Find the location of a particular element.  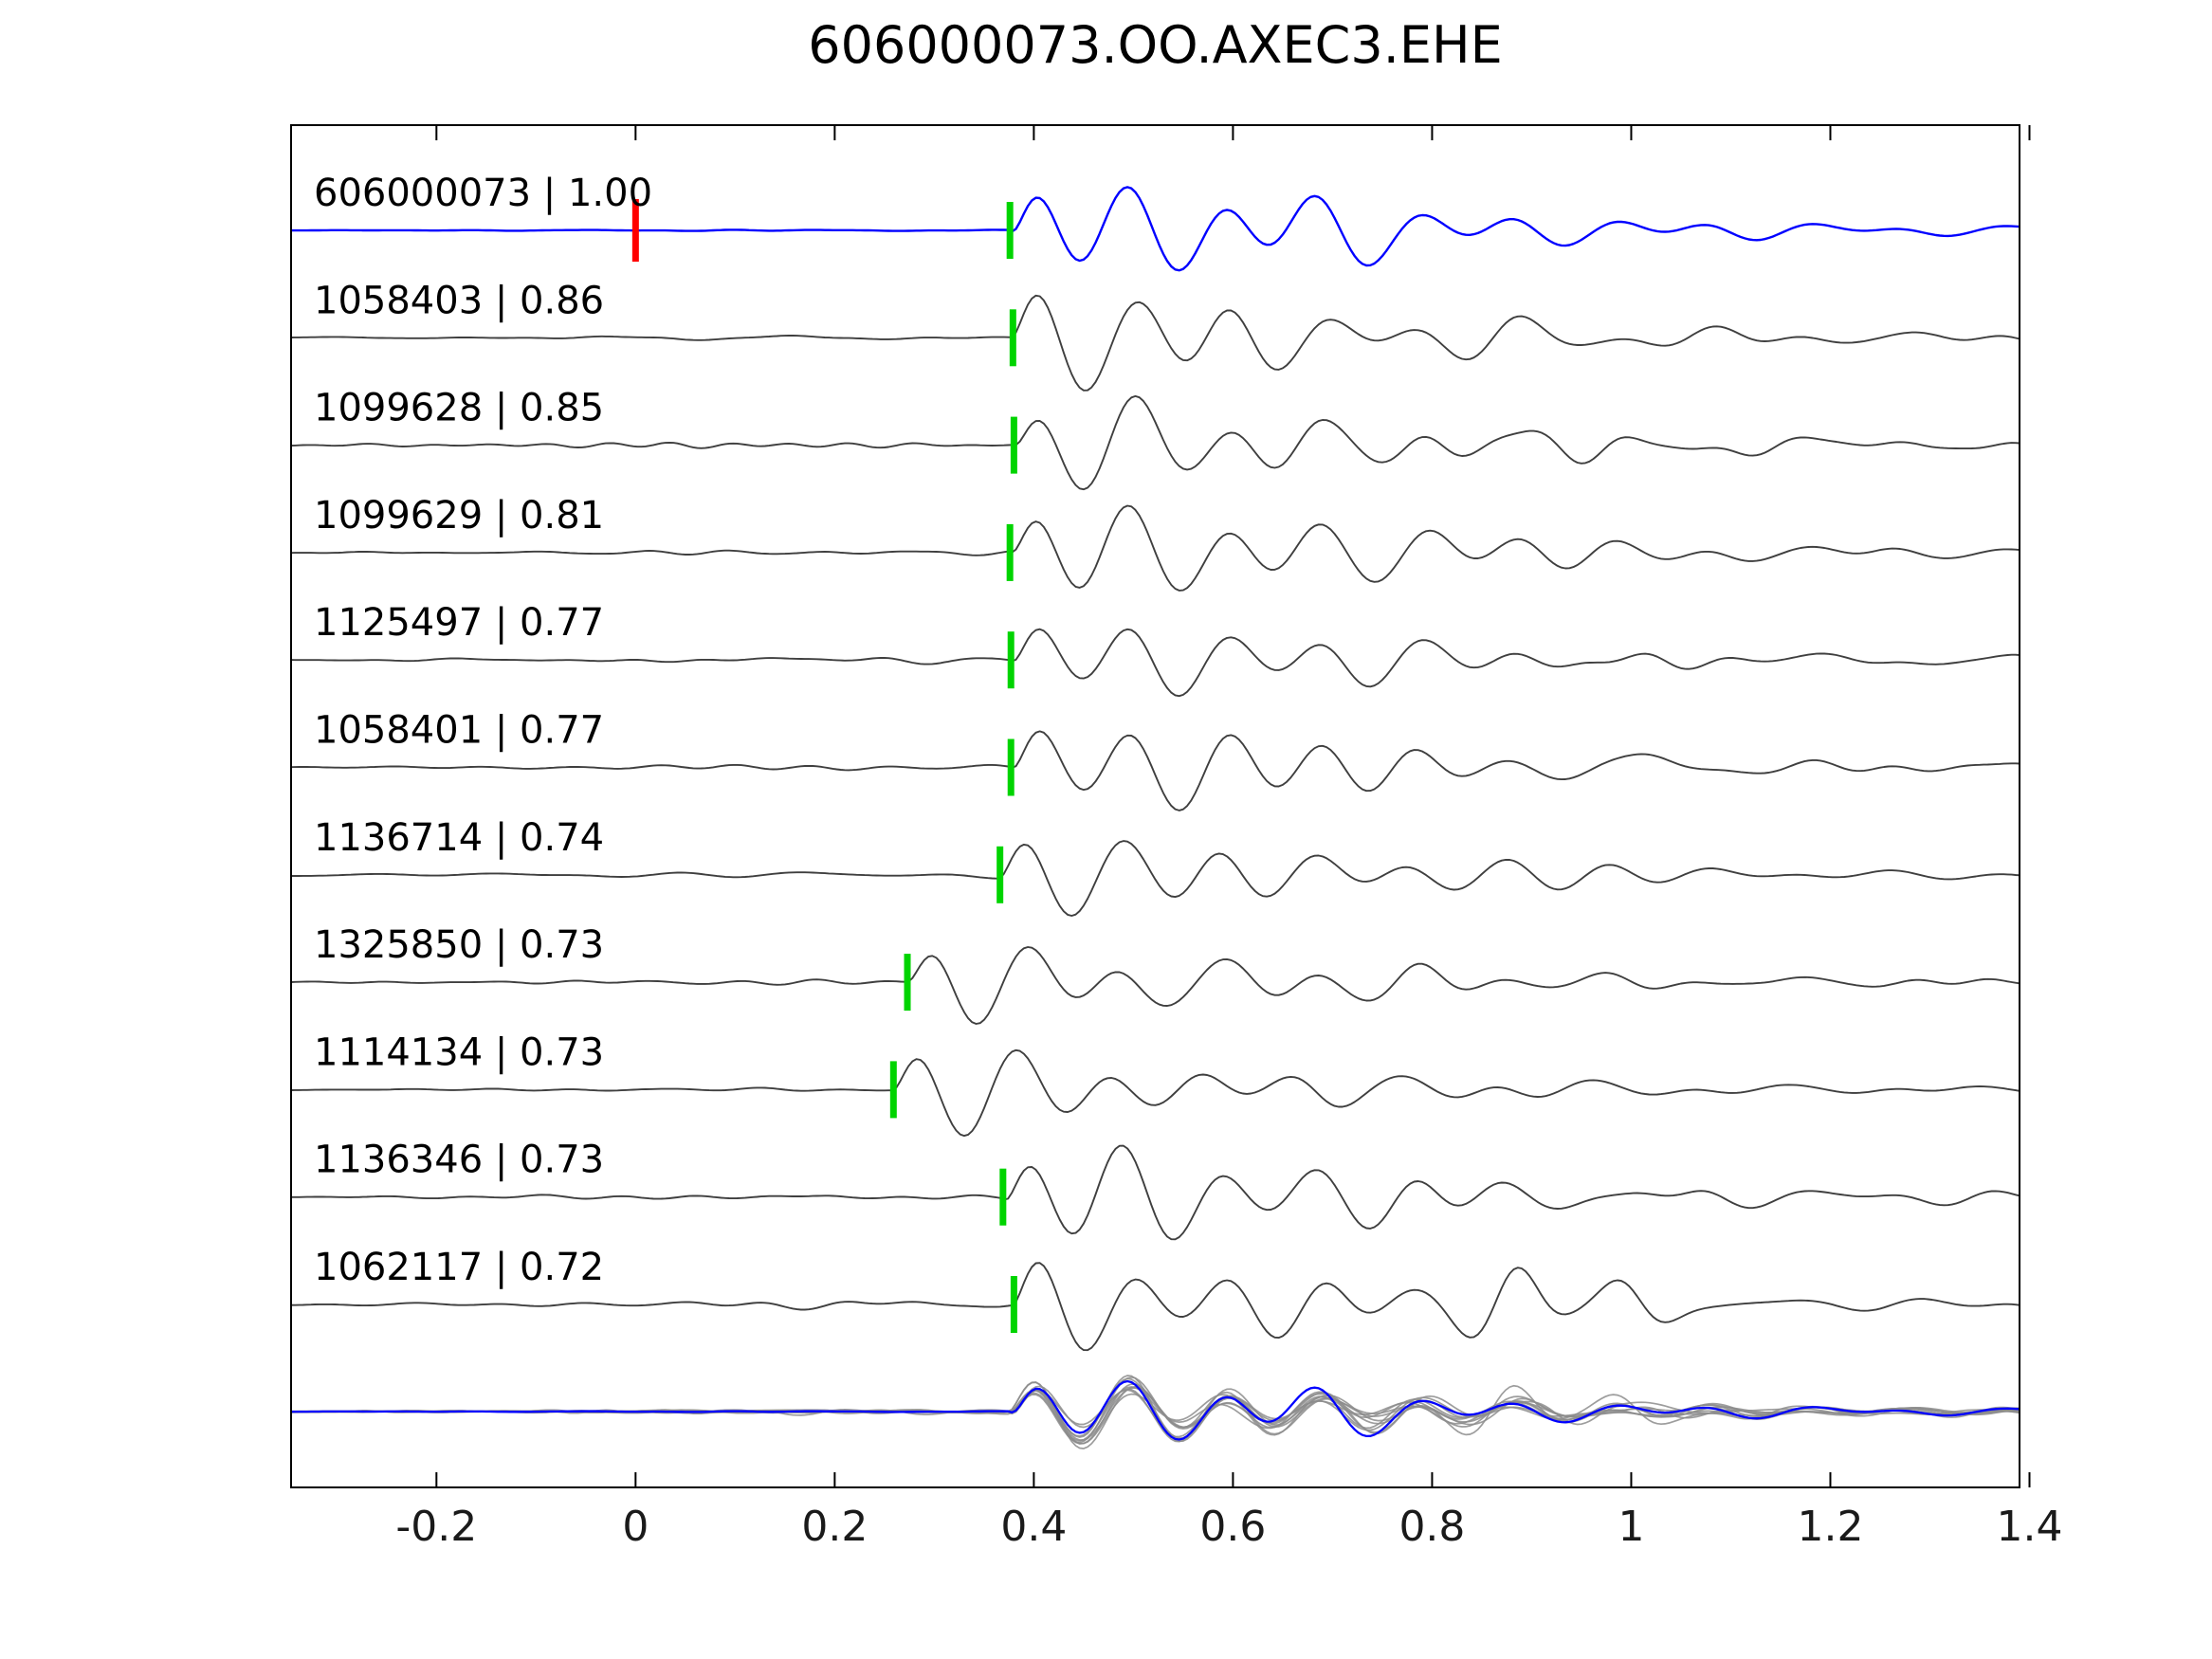

trace-label: 1136346 | 0.73 is located at coordinates (459, 1160).